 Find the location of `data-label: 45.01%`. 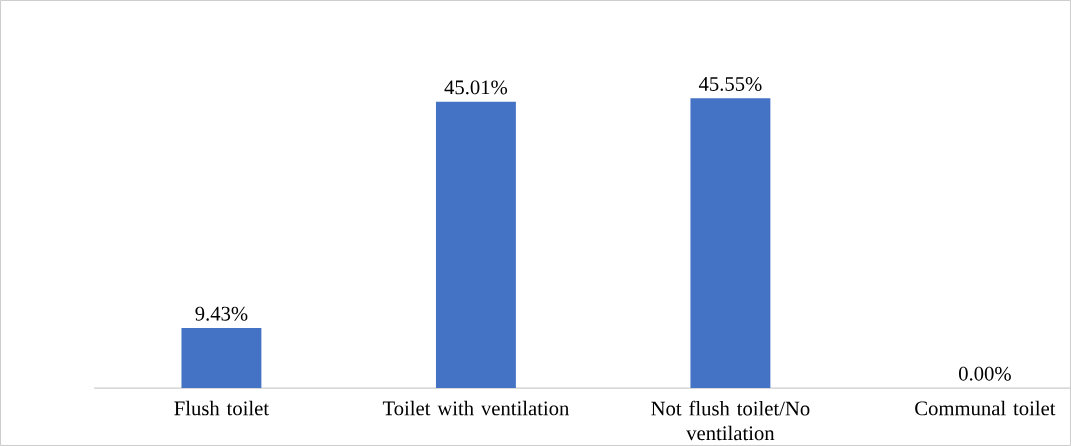

data-label: 45.01% is located at coordinates (476, 87).